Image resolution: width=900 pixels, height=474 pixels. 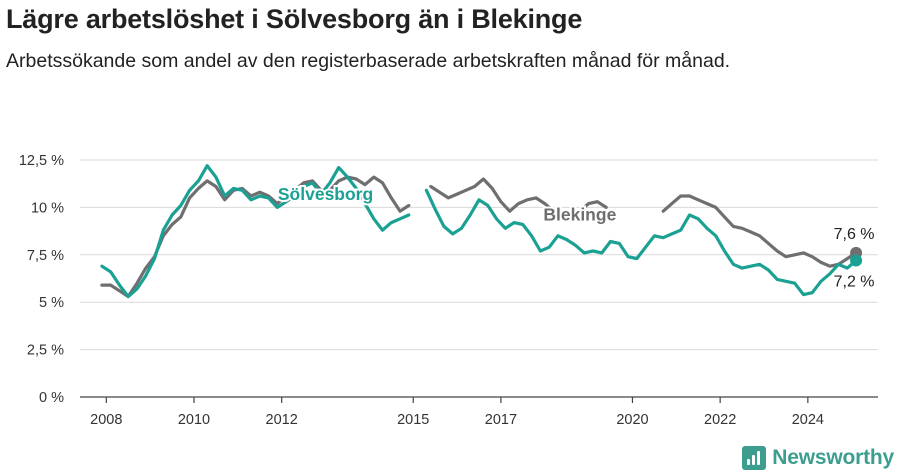 I want to click on series-label-solvesborg: Sölvesborg, so click(x=325, y=194).